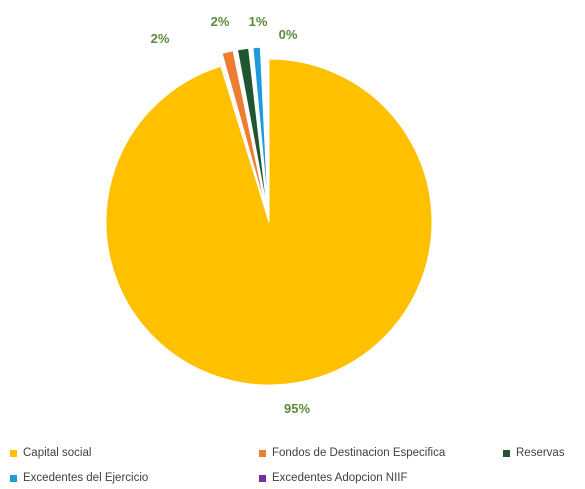  What do you see at coordinates (260, 128) in the screenshot?
I see `pie-slice-excedentes-ejercicio` at bounding box center [260, 128].